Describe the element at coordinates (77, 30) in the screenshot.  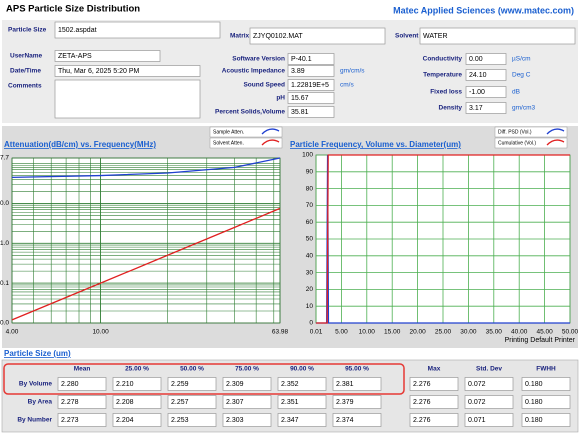
I see `field-value: 1502.aspdat` at that location.